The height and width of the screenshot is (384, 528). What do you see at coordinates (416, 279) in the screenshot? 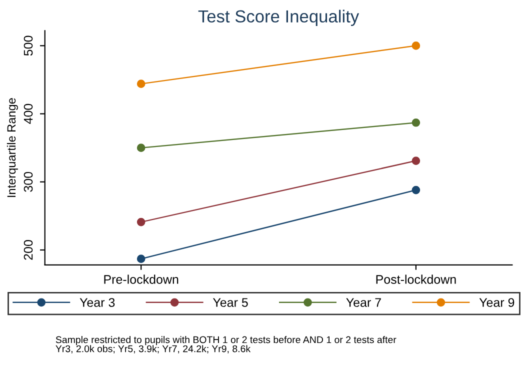
I see `x-tick-label: Post-lockdown` at bounding box center [416, 279].